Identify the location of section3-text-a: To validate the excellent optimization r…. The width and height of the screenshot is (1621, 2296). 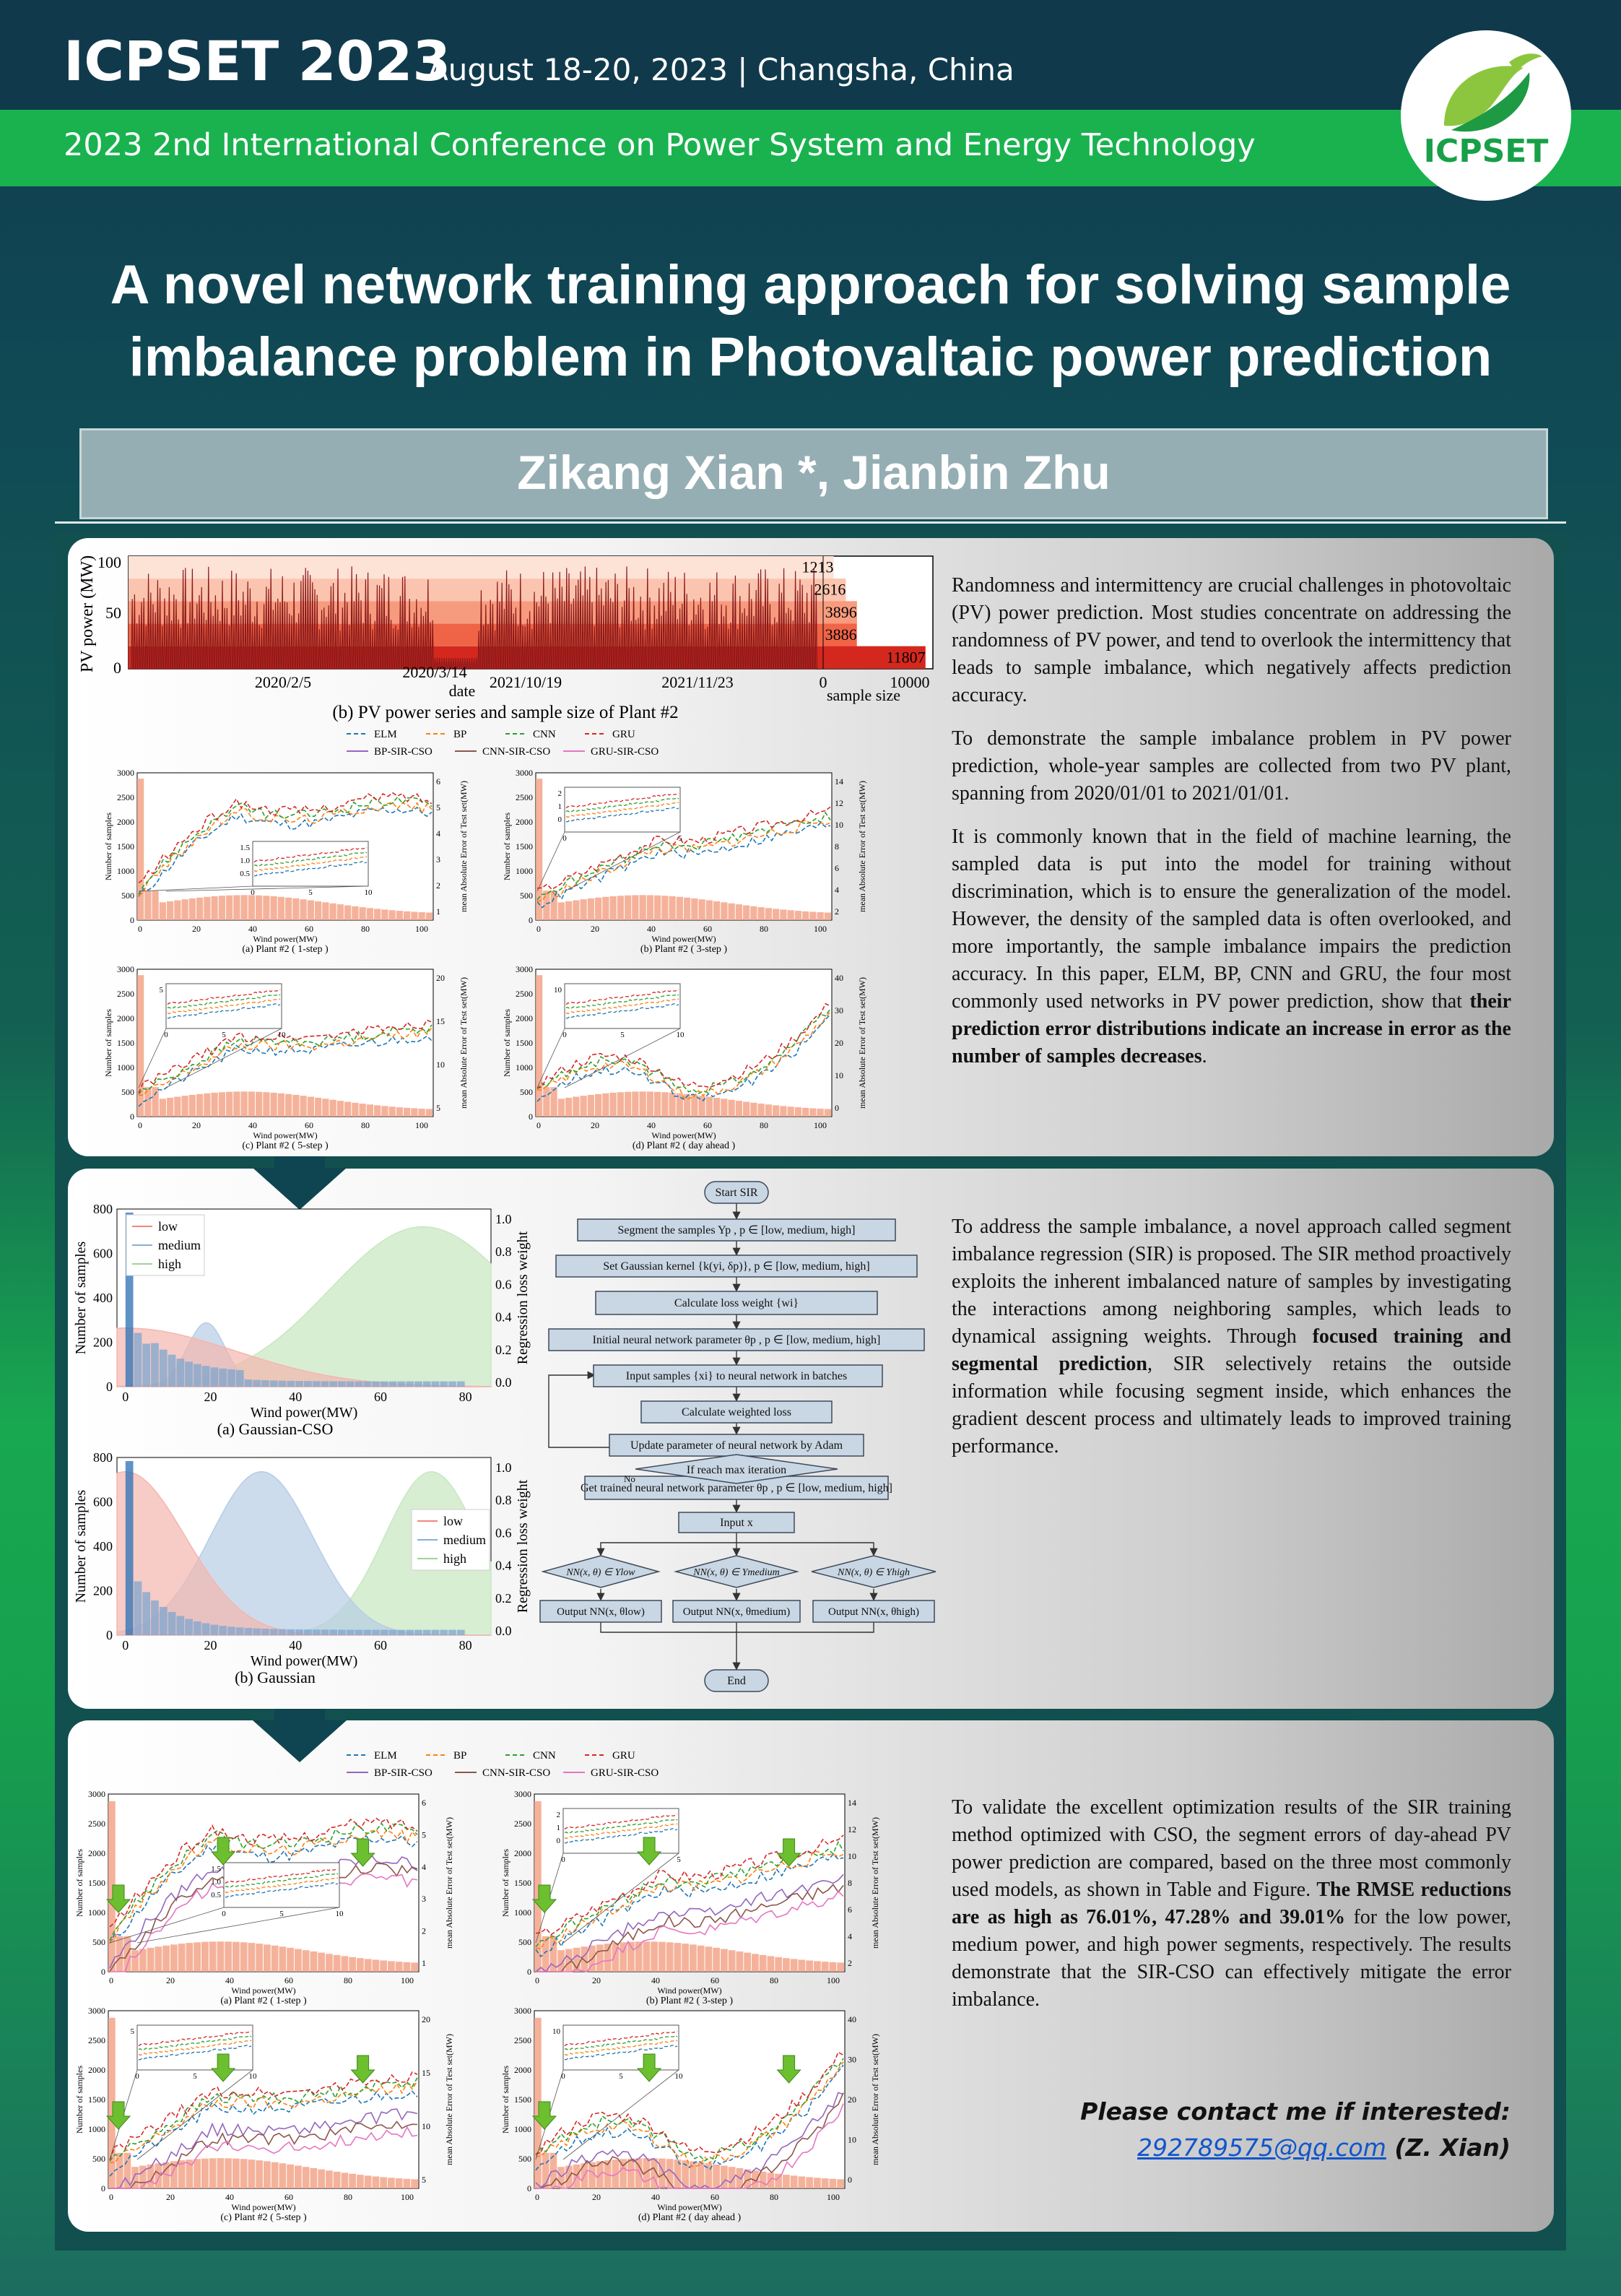
(1231, 1848).